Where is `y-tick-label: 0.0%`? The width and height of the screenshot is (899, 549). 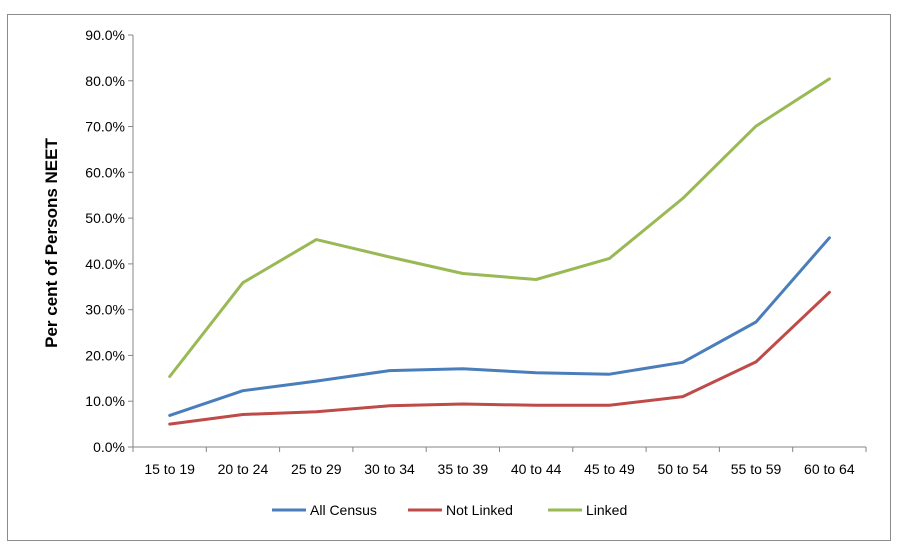
y-tick-label: 0.0% is located at coordinates (109, 447).